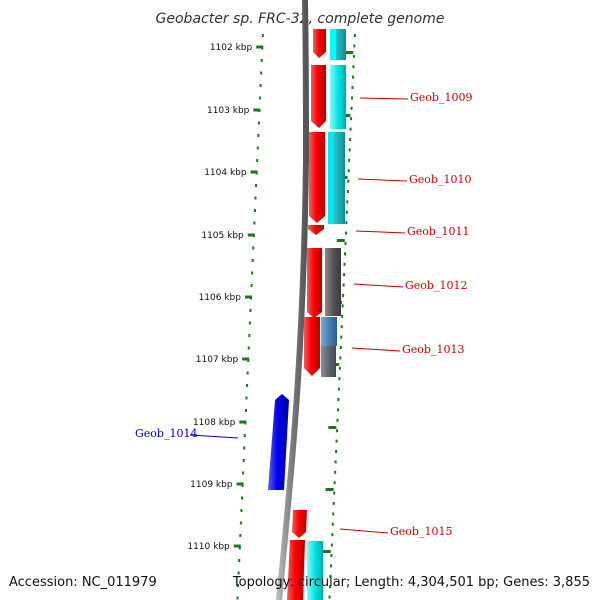  I want to click on gene-label: Geob_1014, so click(166, 433).